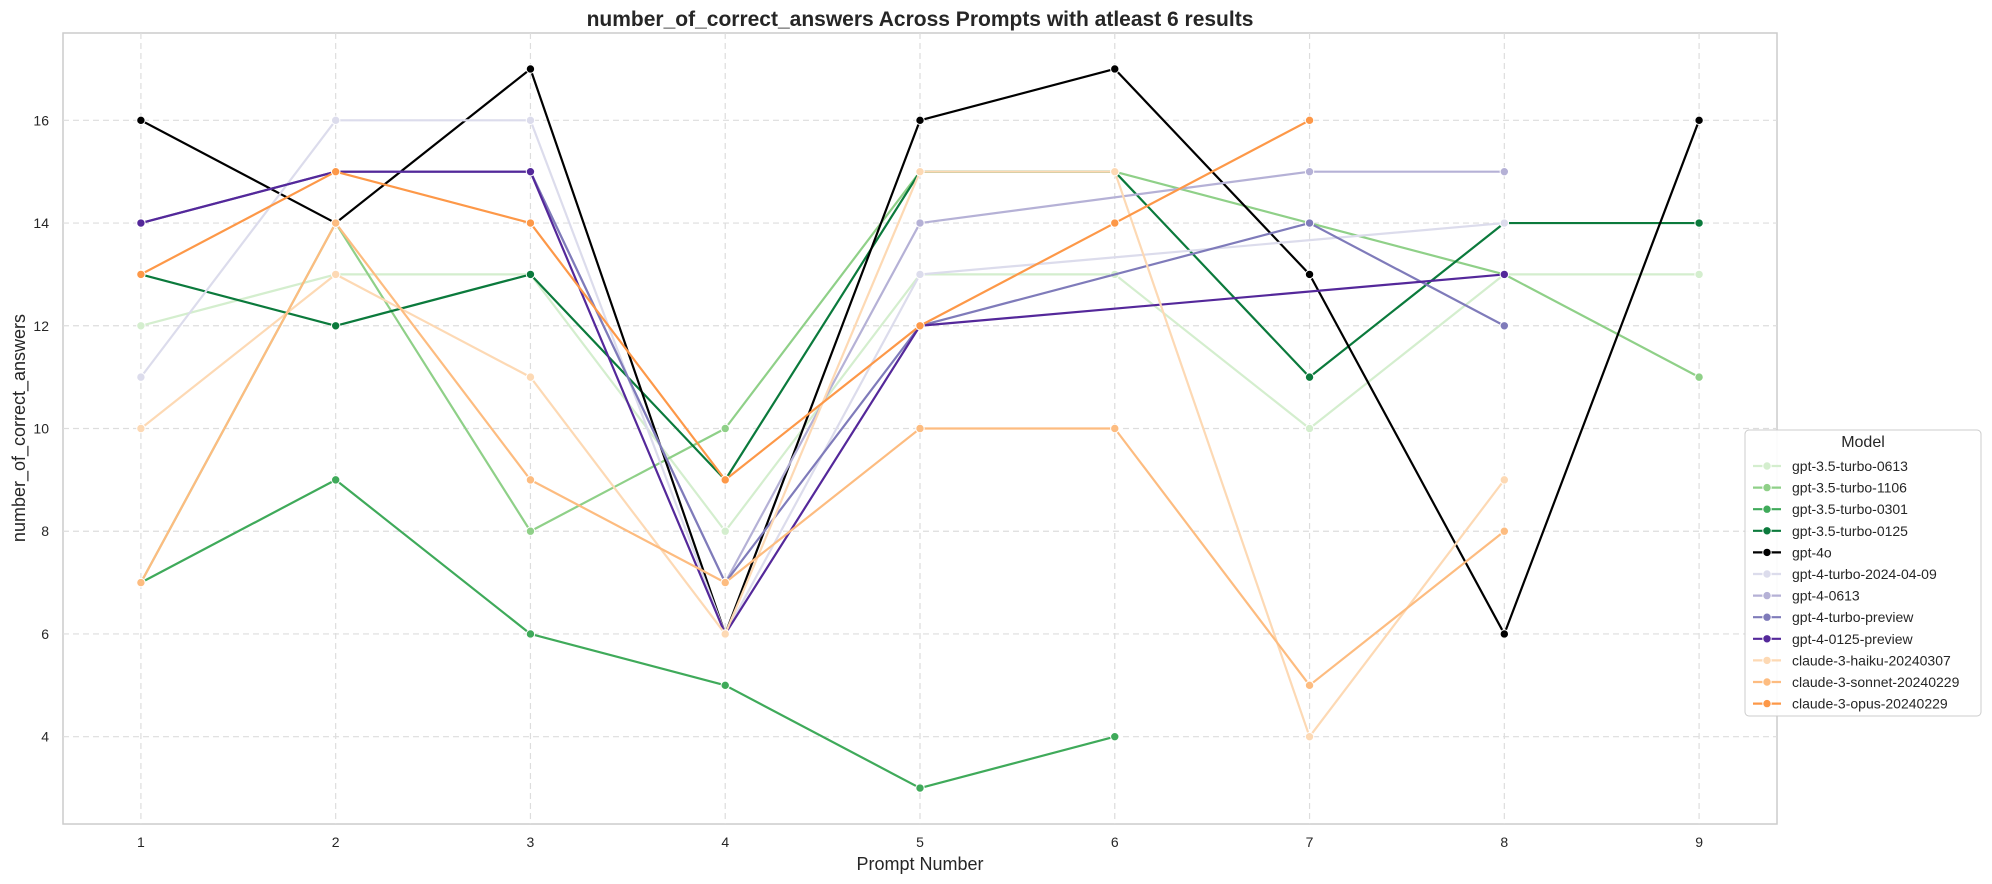 The image size is (1992, 884). What do you see at coordinates (919, 864) in the screenshot?
I see `x-axis-label: Prompt Number` at bounding box center [919, 864].